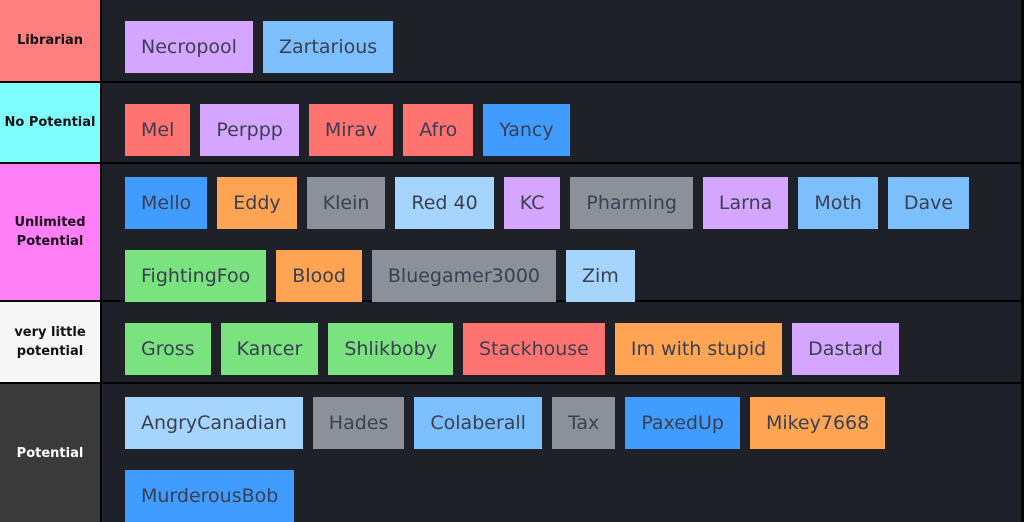 Image resolution: width=1024 pixels, height=522 pixels. I want to click on tier-item: Bluegamer3000, so click(464, 276).